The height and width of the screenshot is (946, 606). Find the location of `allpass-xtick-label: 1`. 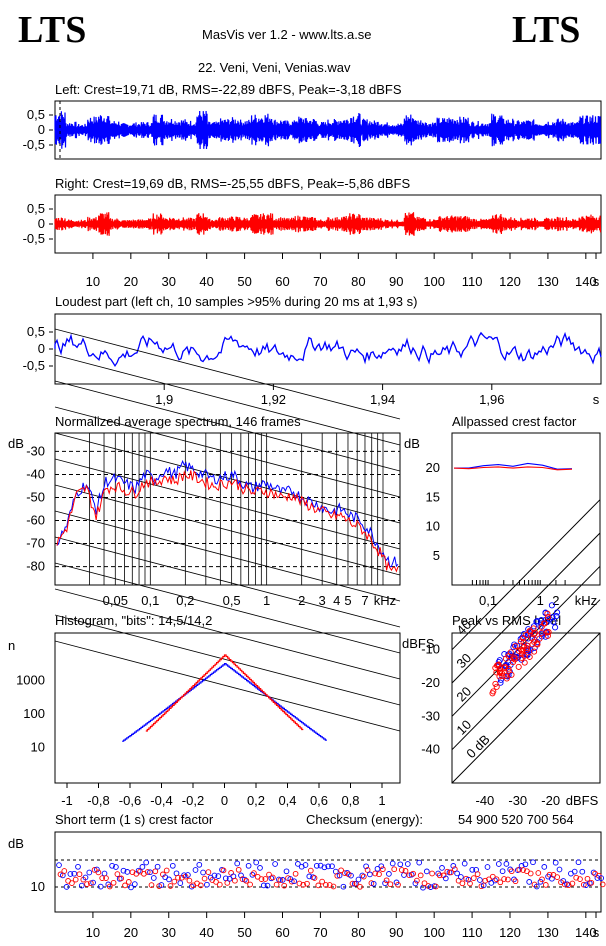

allpass-xtick-label: 1 is located at coordinates (540, 600).